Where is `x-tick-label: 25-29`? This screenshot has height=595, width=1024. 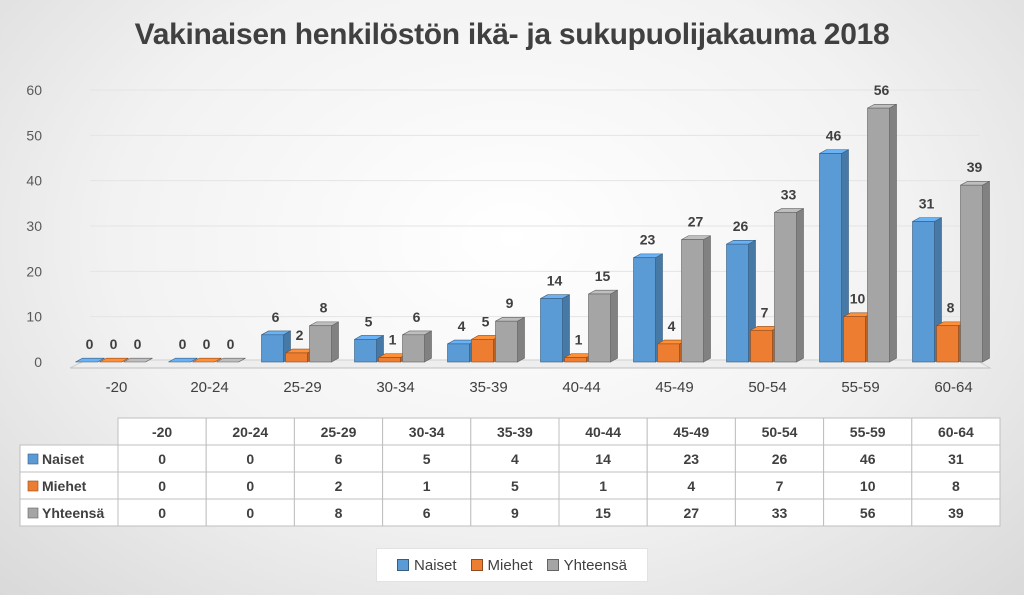 x-tick-label: 25-29 is located at coordinates (302, 387).